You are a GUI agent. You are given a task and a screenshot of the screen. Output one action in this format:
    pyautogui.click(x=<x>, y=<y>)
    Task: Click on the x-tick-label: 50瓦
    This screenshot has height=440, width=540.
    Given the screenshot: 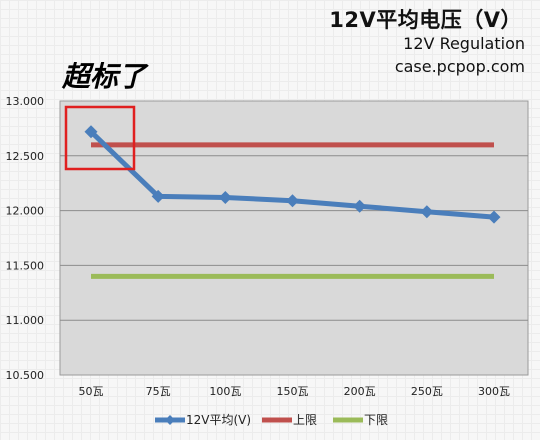 What is the action you would take?
    pyautogui.click(x=91, y=391)
    